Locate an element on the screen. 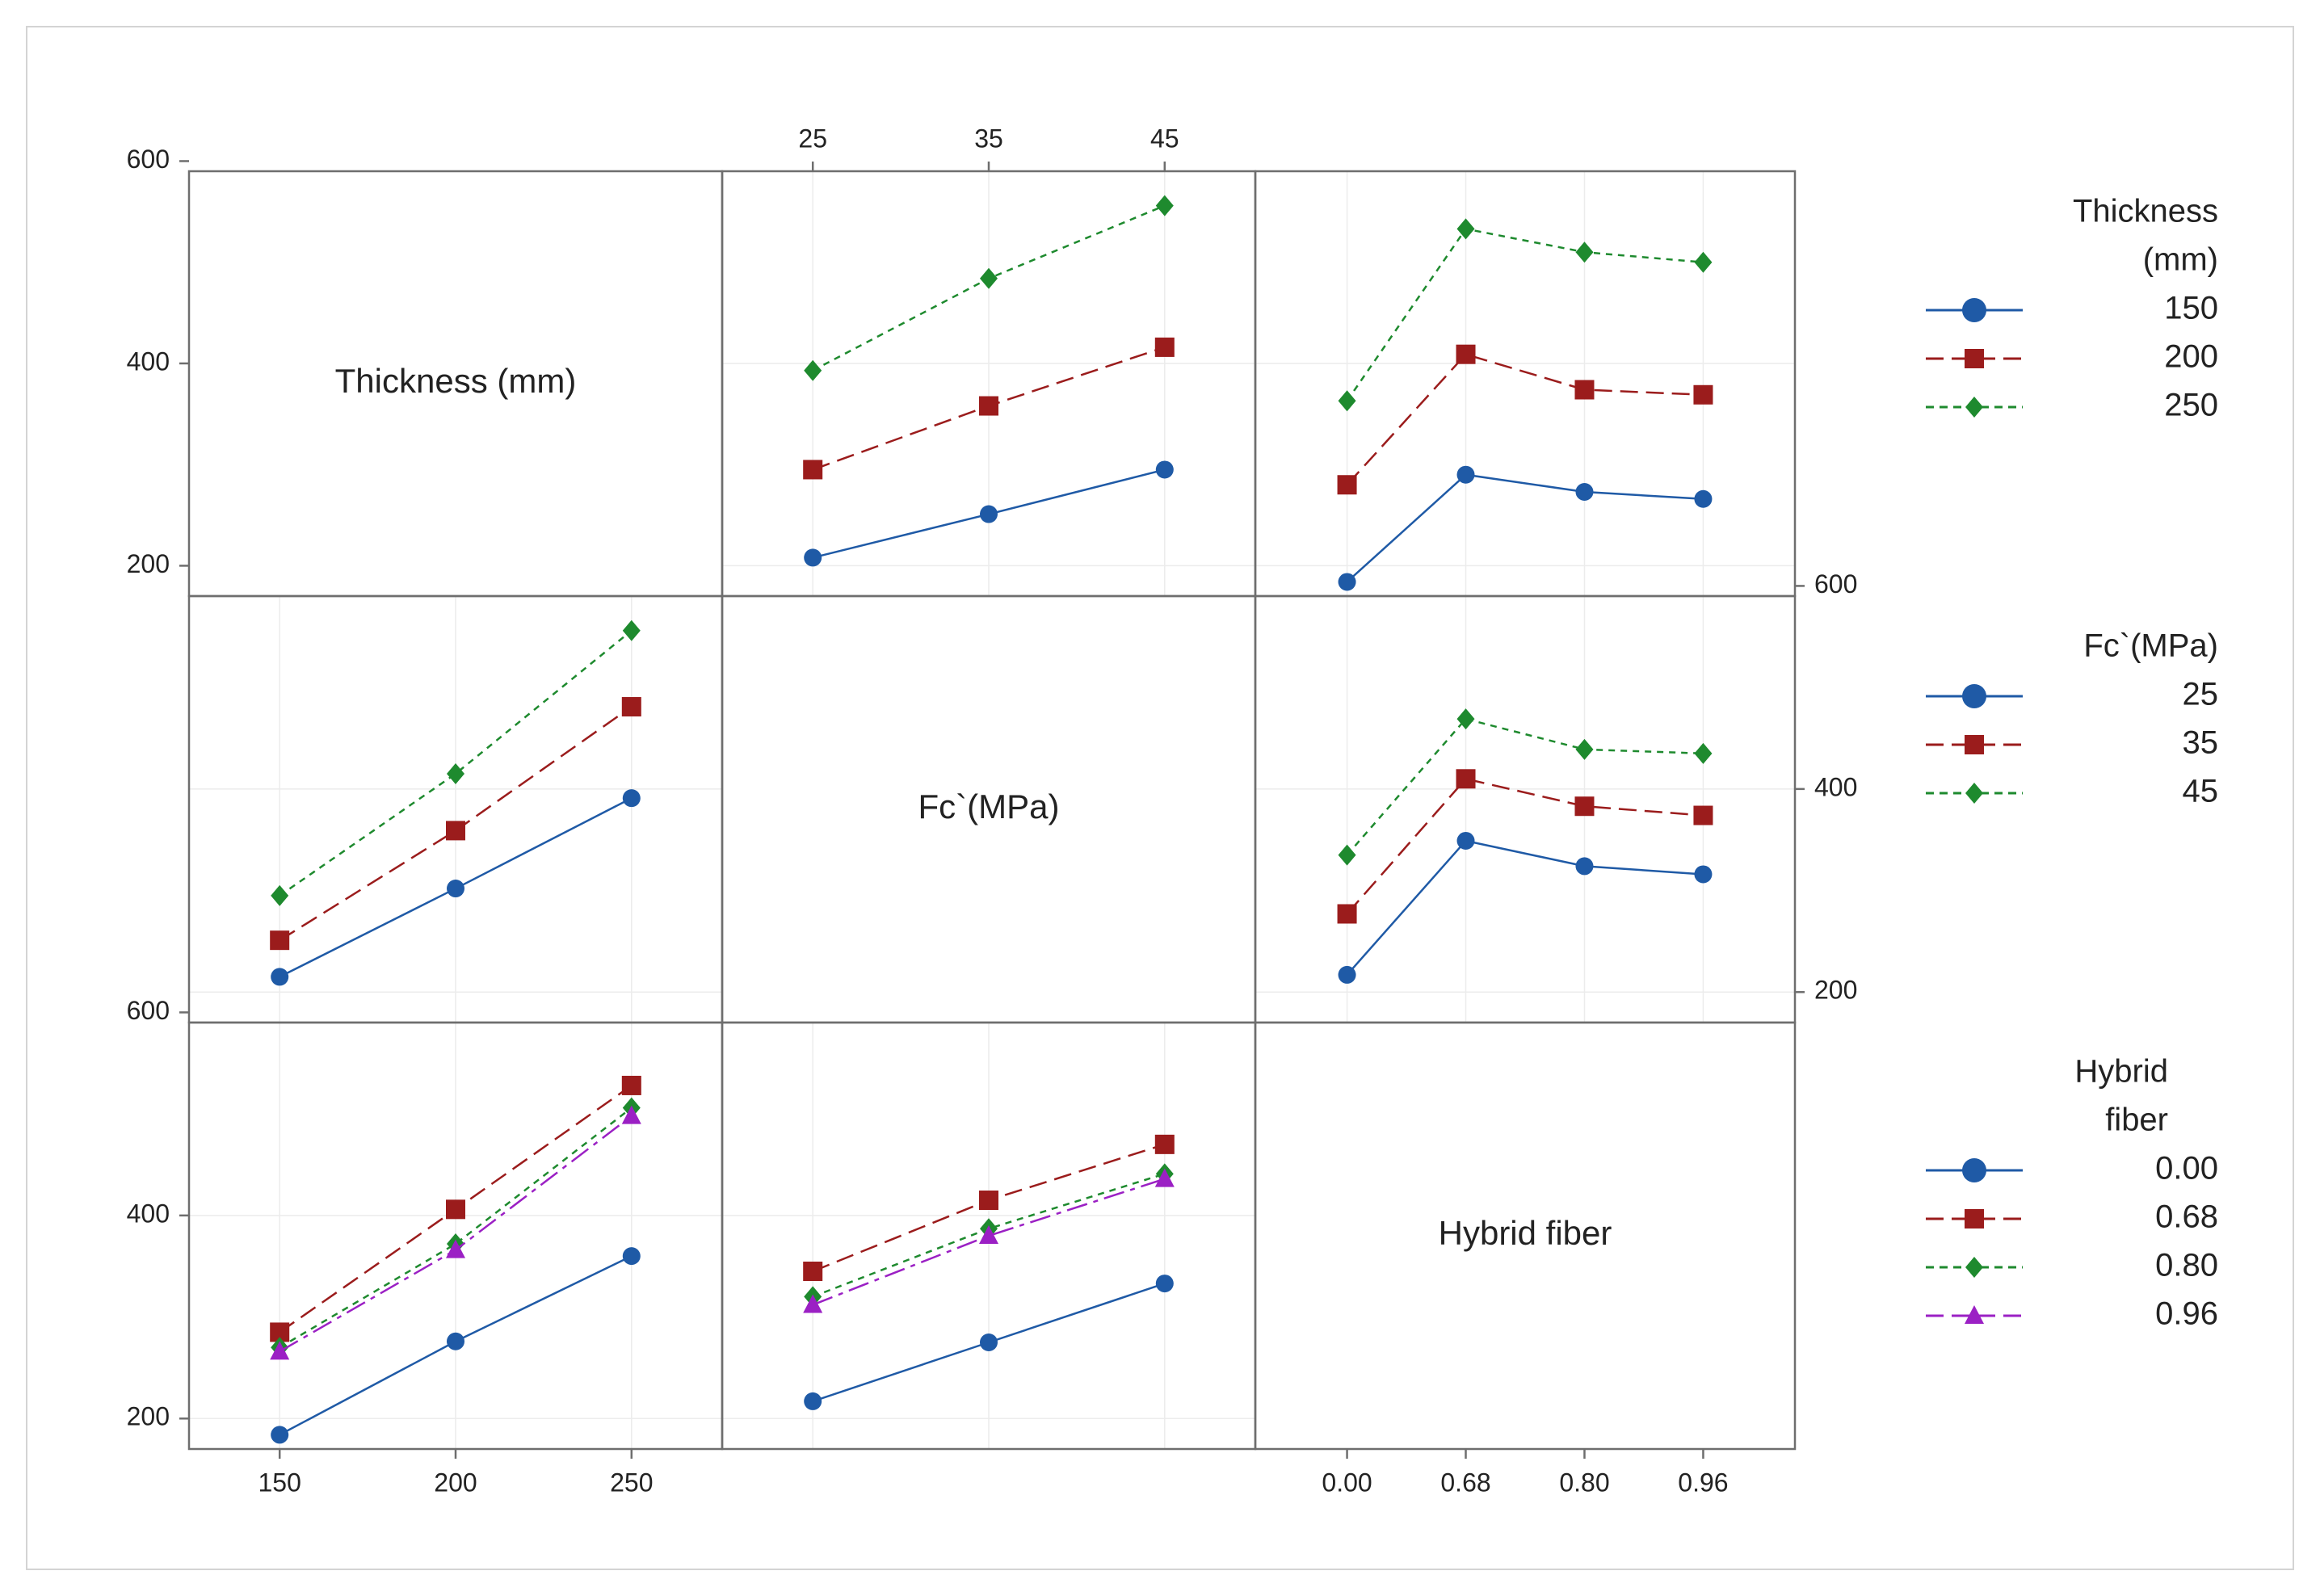 The image size is (2320, 1596). factor-label: Thickness (mm) is located at coordinates (456, 381).